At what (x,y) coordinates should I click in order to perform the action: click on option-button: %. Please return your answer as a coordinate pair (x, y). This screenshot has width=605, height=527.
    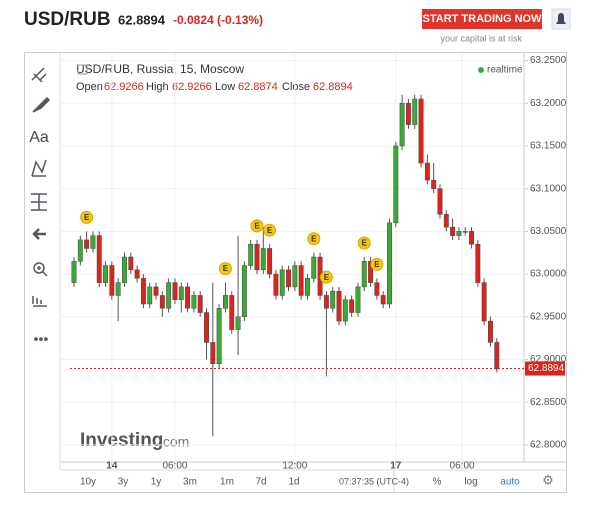
    Looking at the image, I should click on (437, 482).